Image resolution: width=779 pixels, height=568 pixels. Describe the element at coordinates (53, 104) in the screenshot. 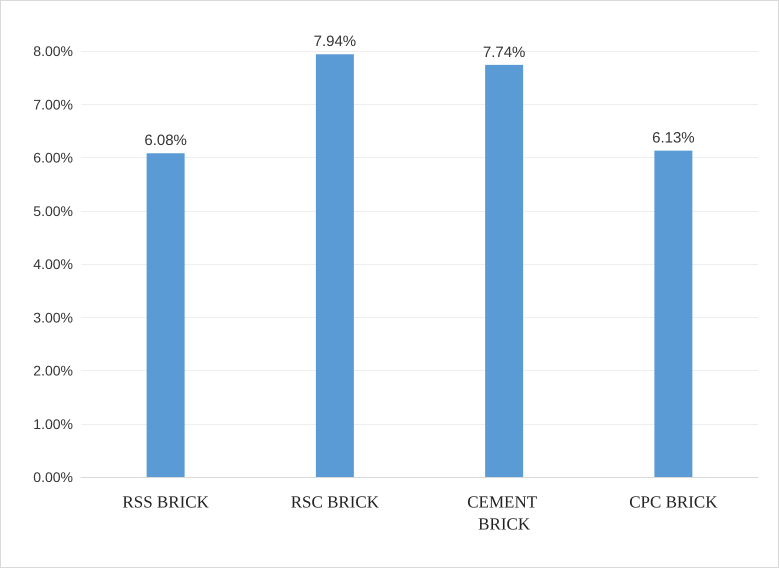

I see `y-tick-label: 7.00%` at that location.